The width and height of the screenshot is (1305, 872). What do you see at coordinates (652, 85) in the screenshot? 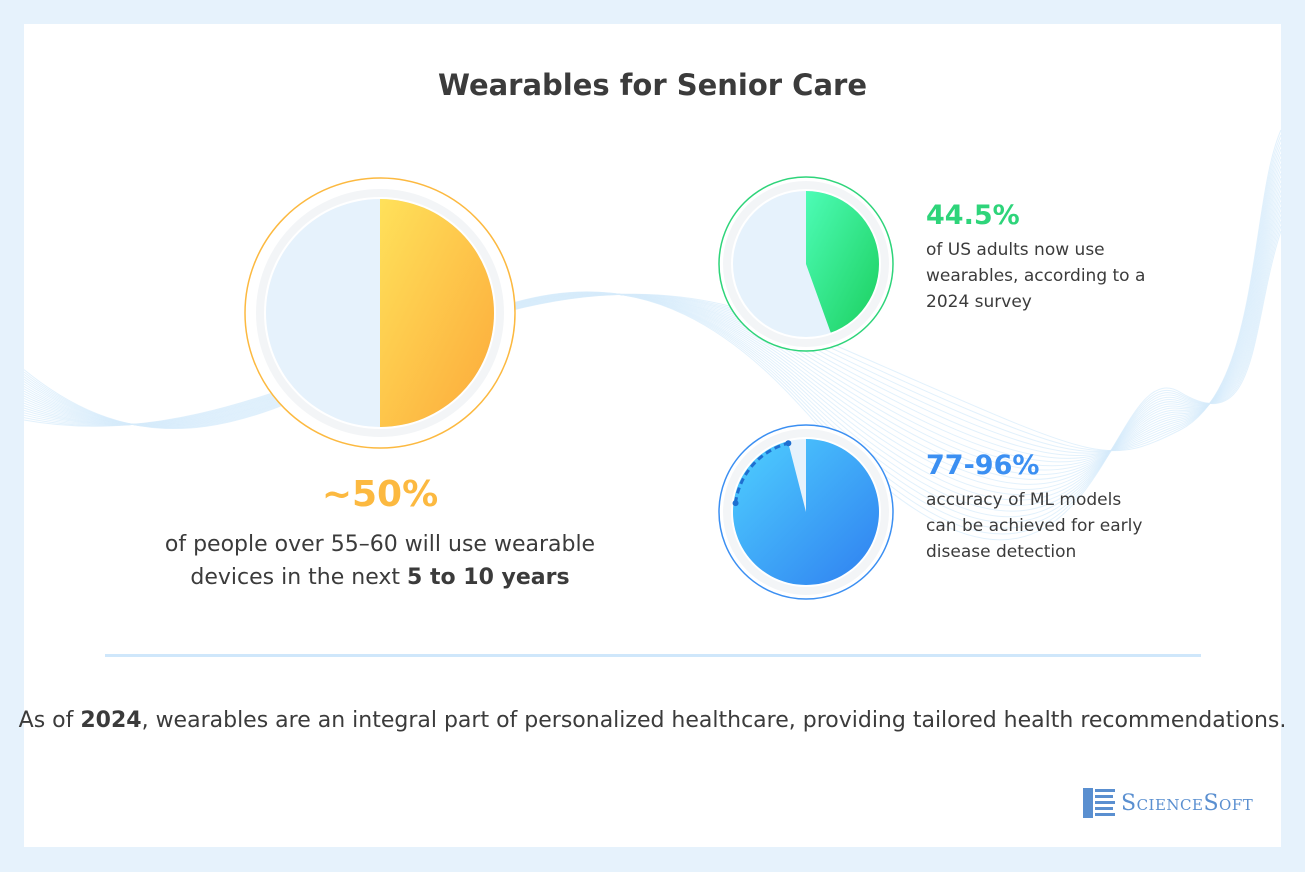
I see `page-title: Wearables for Senior Care` at bounding box center [652, 85].